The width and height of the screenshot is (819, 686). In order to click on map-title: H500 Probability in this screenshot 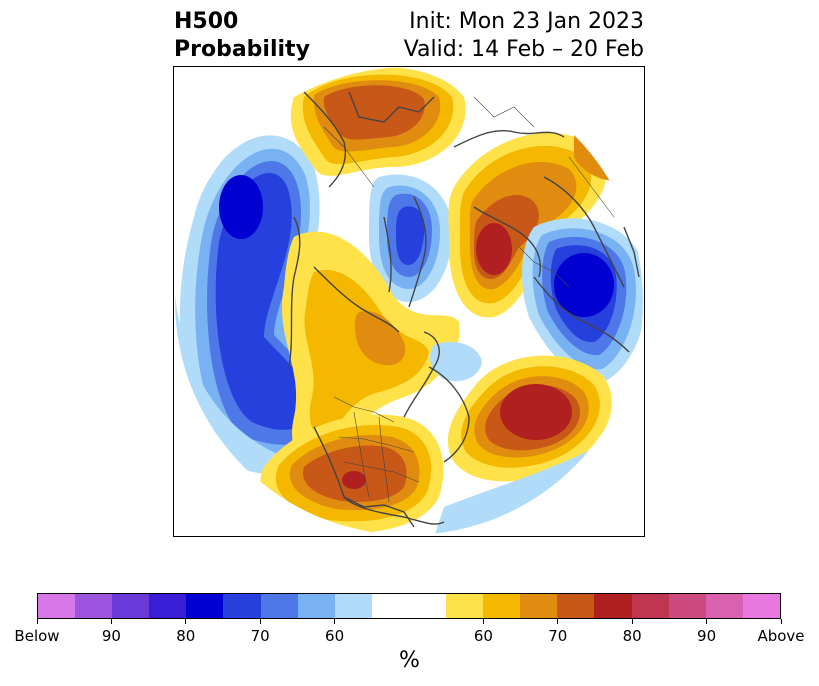, I will do `click(242, 36)`.